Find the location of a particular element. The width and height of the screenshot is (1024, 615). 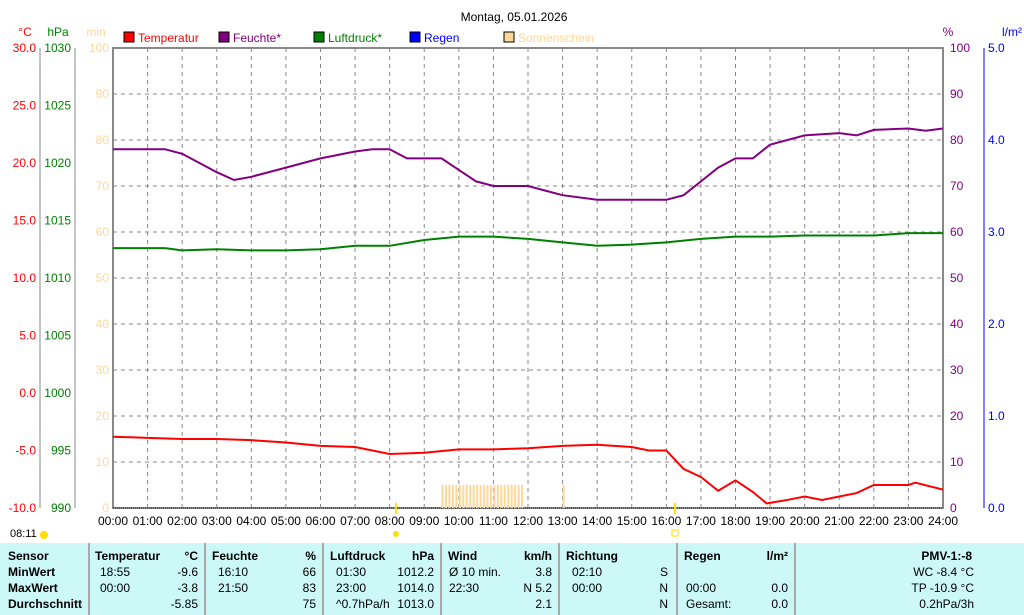

rain-tick-label: 1.0 is located at coordinates (996, 416).